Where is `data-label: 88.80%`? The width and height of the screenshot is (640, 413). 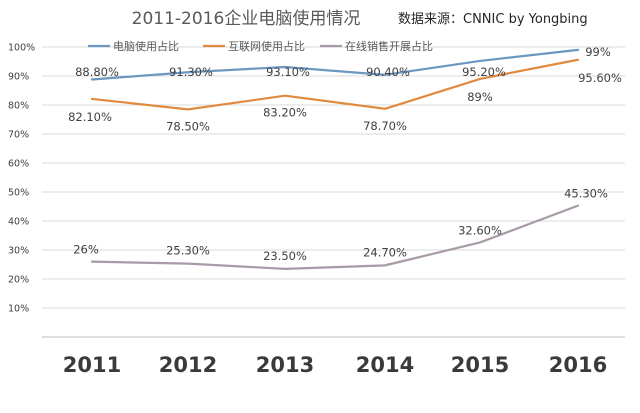
data-label: 88.80% is located at coordinates (97, 72).